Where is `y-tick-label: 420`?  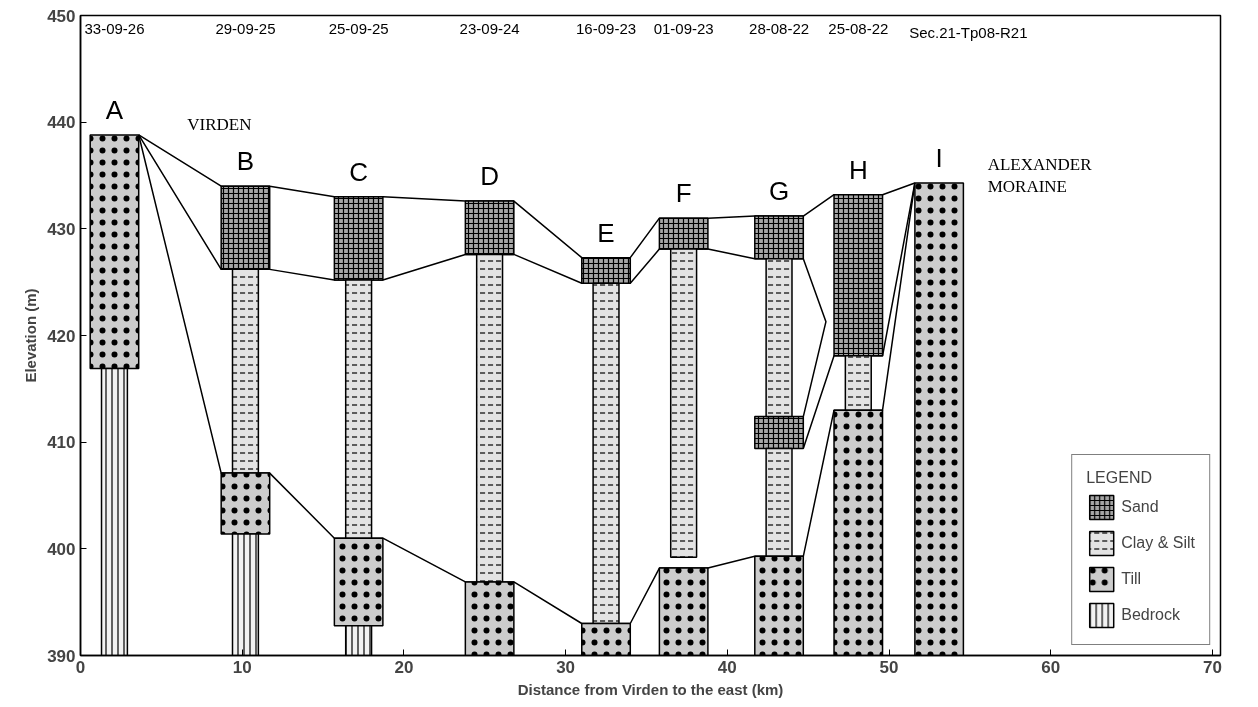
y-tick-label: 420 is located at coordinates (61, 336).